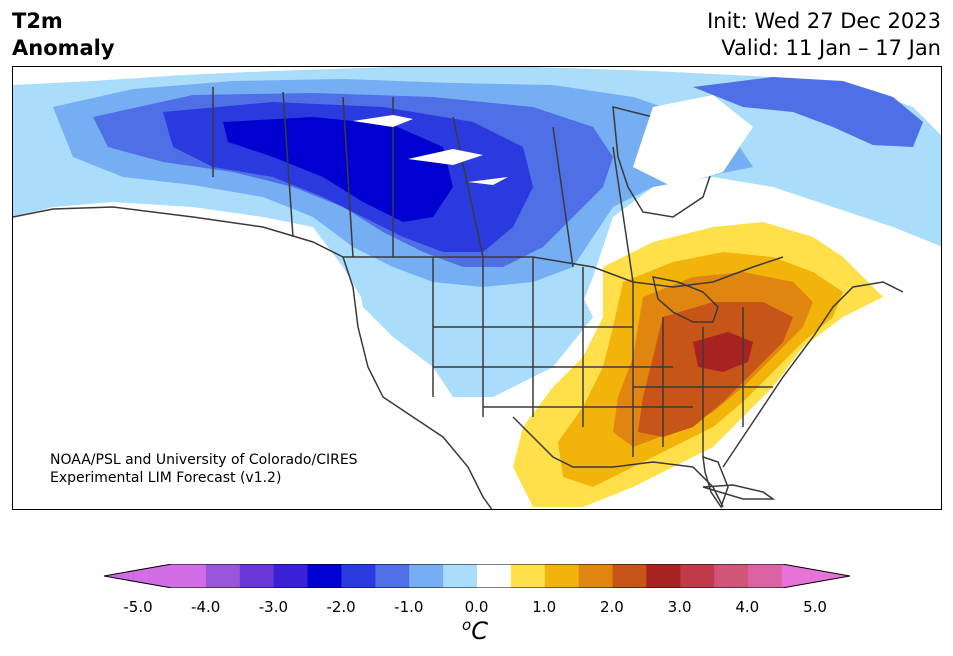 The width and height of the screenshot is (953, 656). Describe the element at coordinates (479, 631) in the screenshot. I see `unit-letter: C` at that location.